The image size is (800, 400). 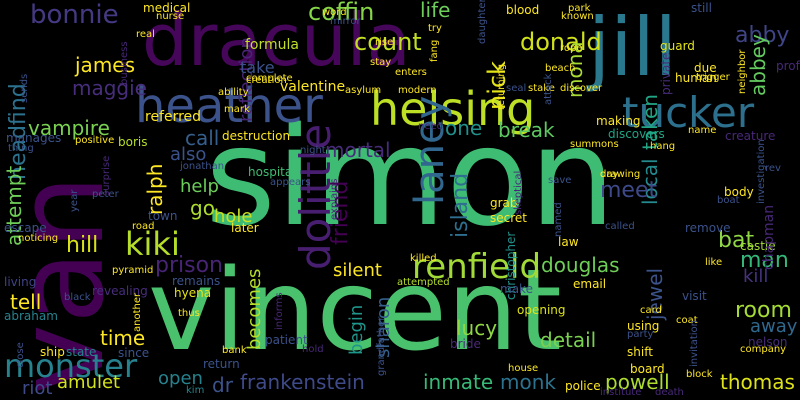 I want to click on word-return: return, so click(x=221, y=364).